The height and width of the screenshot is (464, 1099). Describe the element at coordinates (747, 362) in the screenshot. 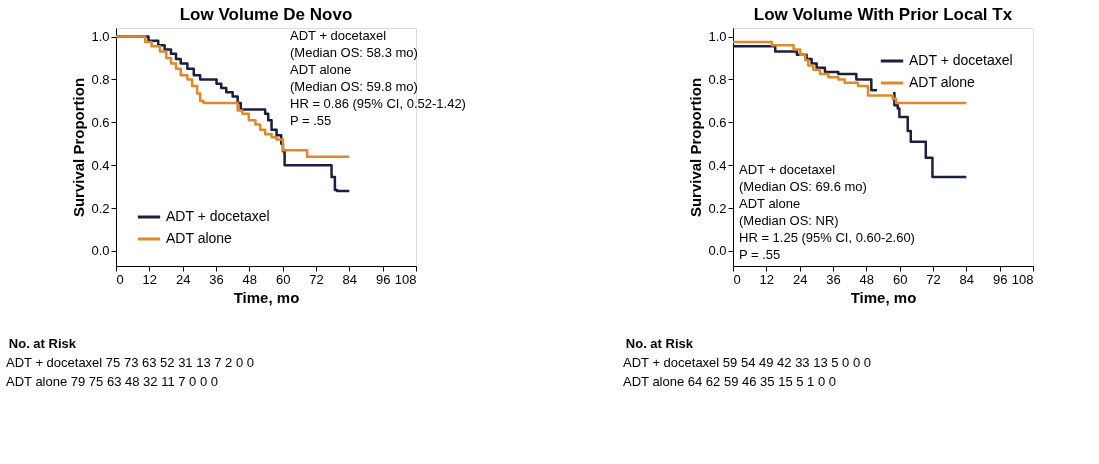

I see `text: ADT + docetaxel 59 54 49 42 33 13 5 0 0 0` at that location.